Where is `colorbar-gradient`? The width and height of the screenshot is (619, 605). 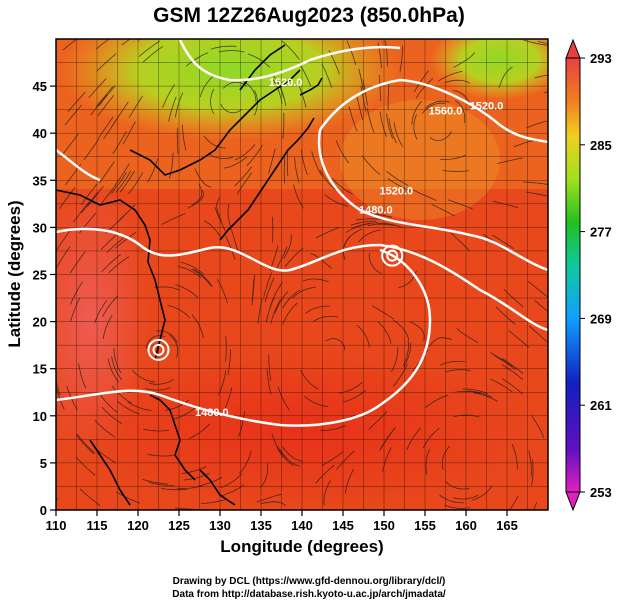
colorbar-gradient is located at coordinates (573, 275).